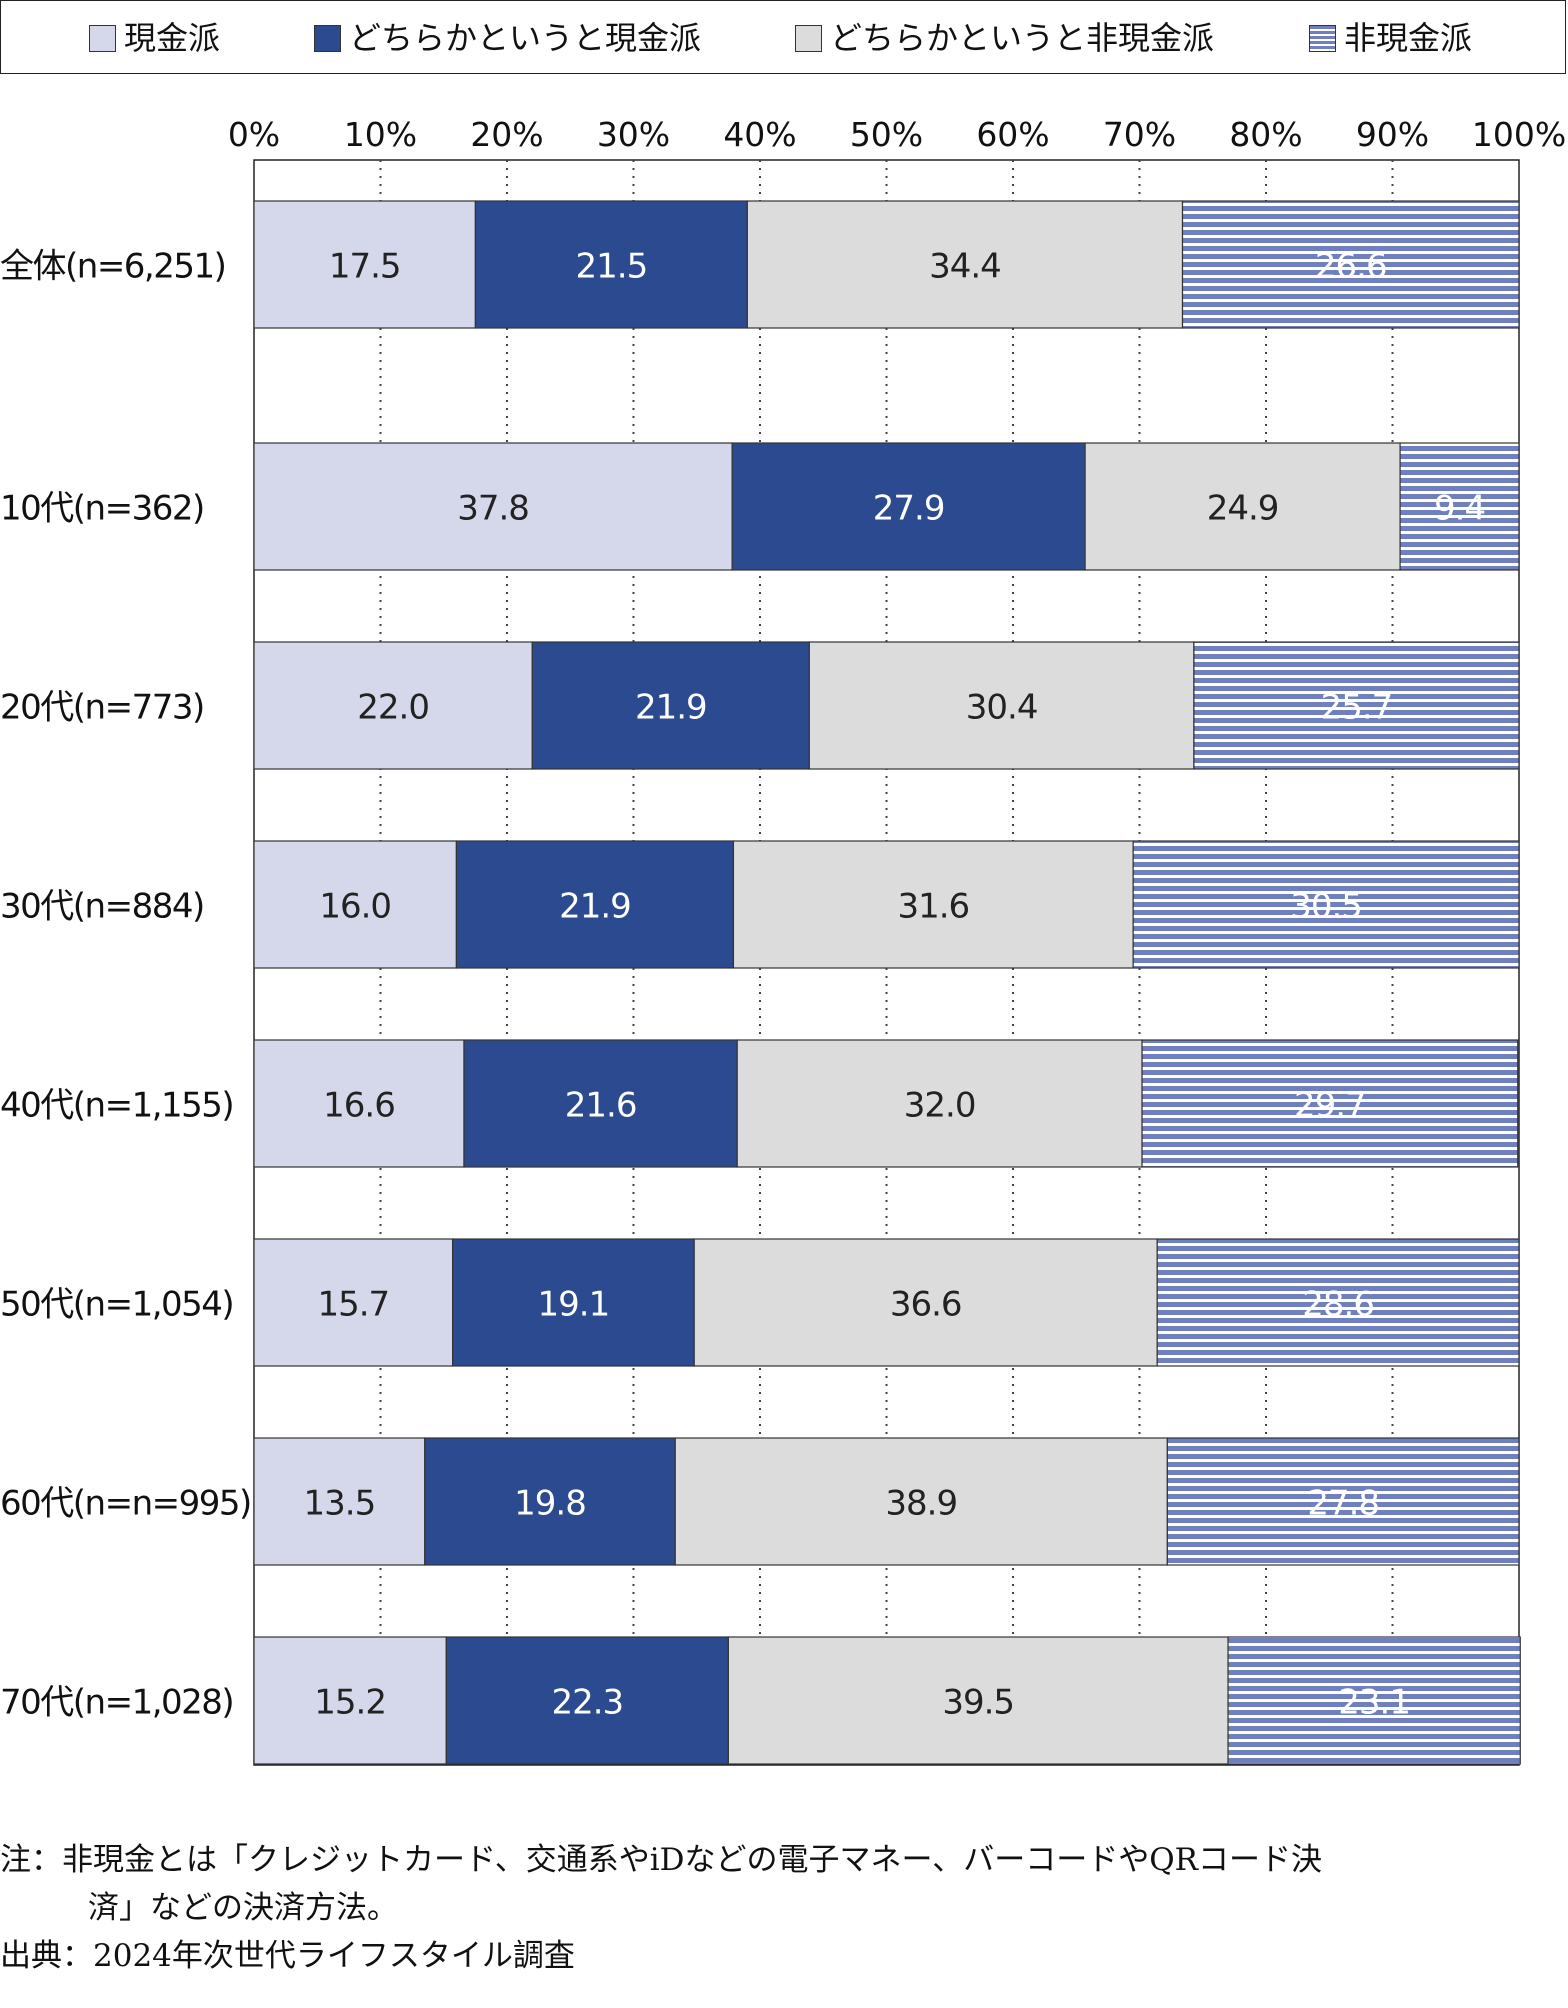  I want to click on x-tick-label: 10%, so click(380, 134).